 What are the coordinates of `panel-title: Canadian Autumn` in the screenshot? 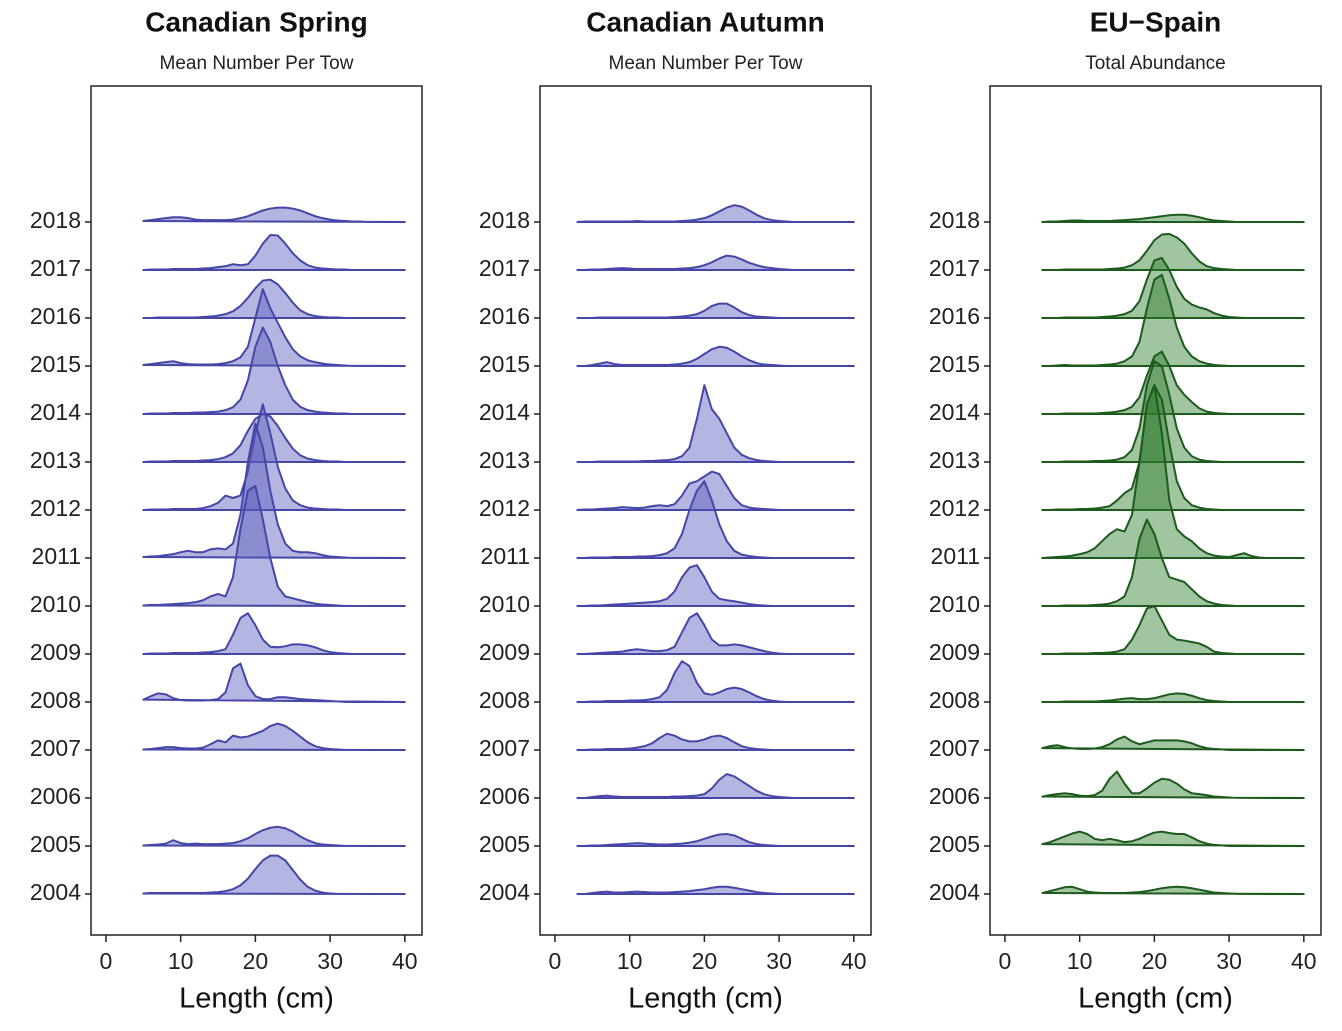 It's located at (705, 21).